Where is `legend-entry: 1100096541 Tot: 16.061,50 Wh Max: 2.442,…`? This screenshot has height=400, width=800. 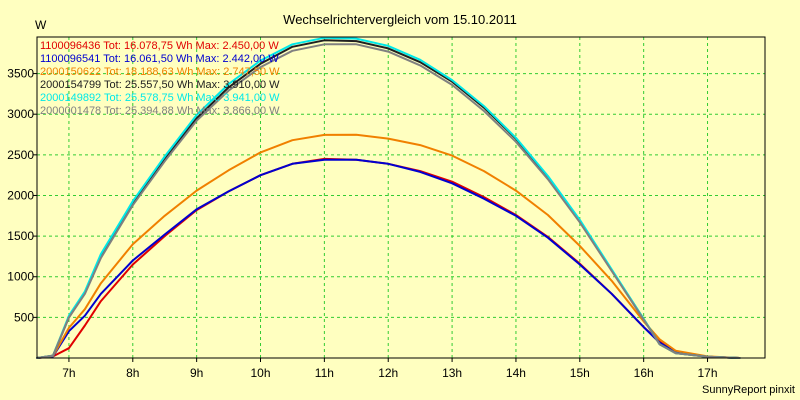 legend-entry: 1100096541 Tot: 16.061,50 Wh Max: 2.442,… is located at coordinates (159, 59).